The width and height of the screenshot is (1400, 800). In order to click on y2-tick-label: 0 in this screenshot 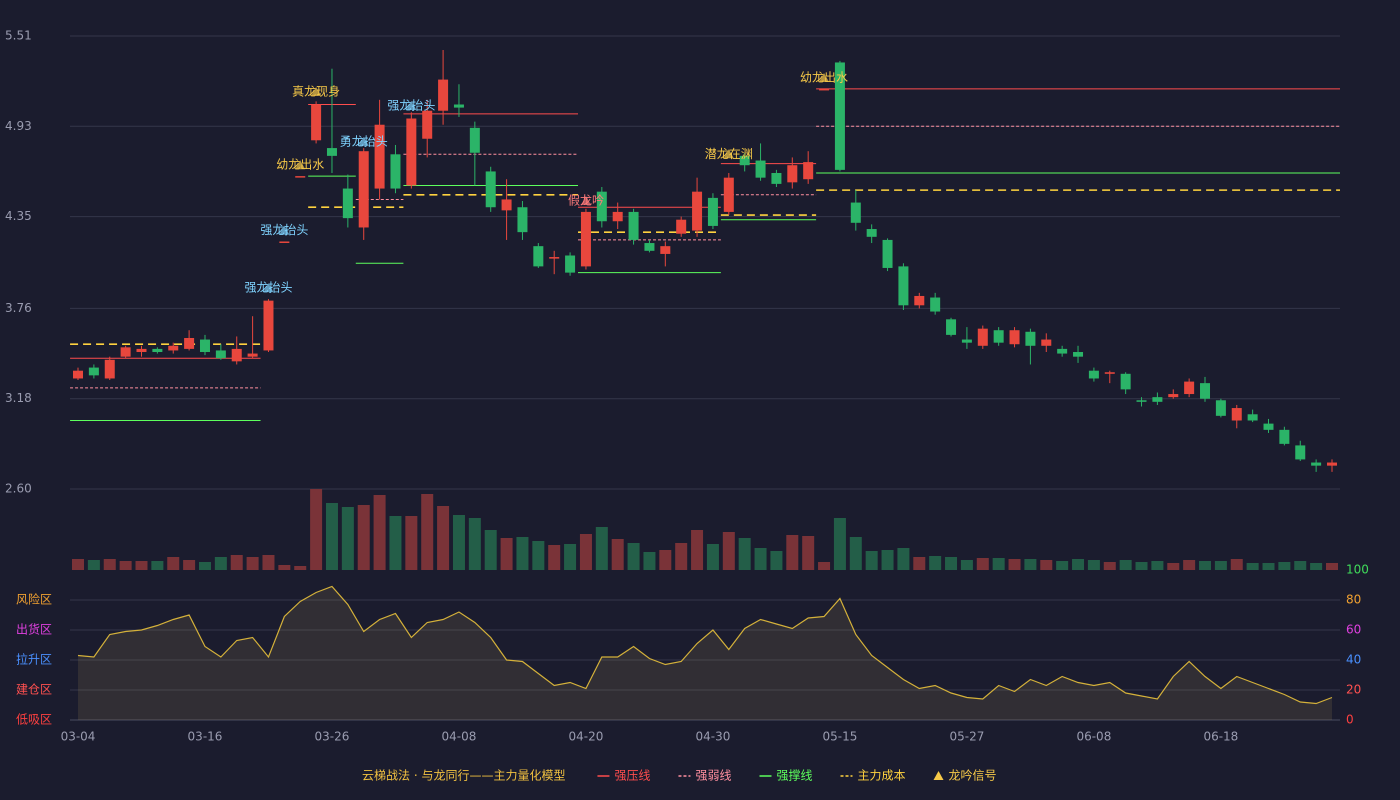, I will do `click(1350, 720)`.